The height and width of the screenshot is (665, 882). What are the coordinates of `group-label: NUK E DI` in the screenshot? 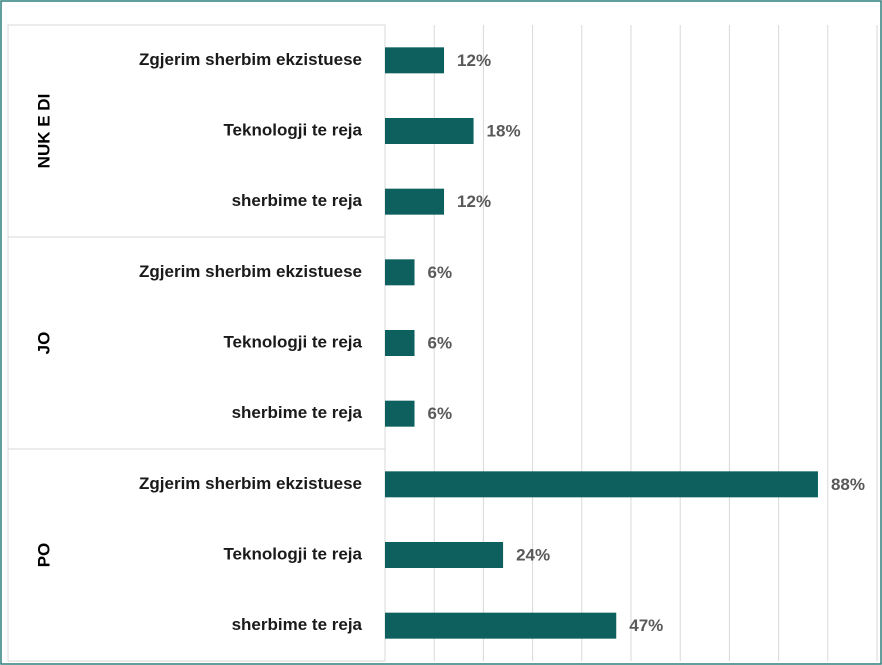 It's located at (43, 131).